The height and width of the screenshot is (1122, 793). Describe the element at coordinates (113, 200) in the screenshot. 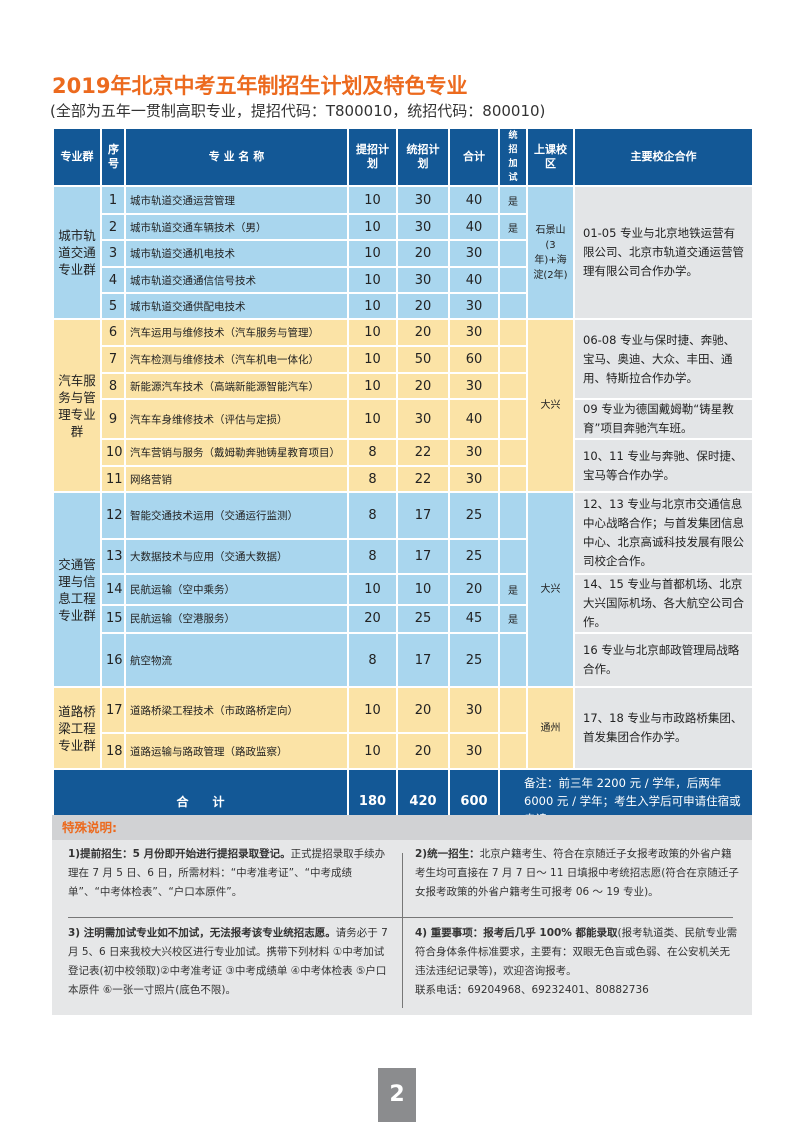

I see `row-number: 1` at that location.